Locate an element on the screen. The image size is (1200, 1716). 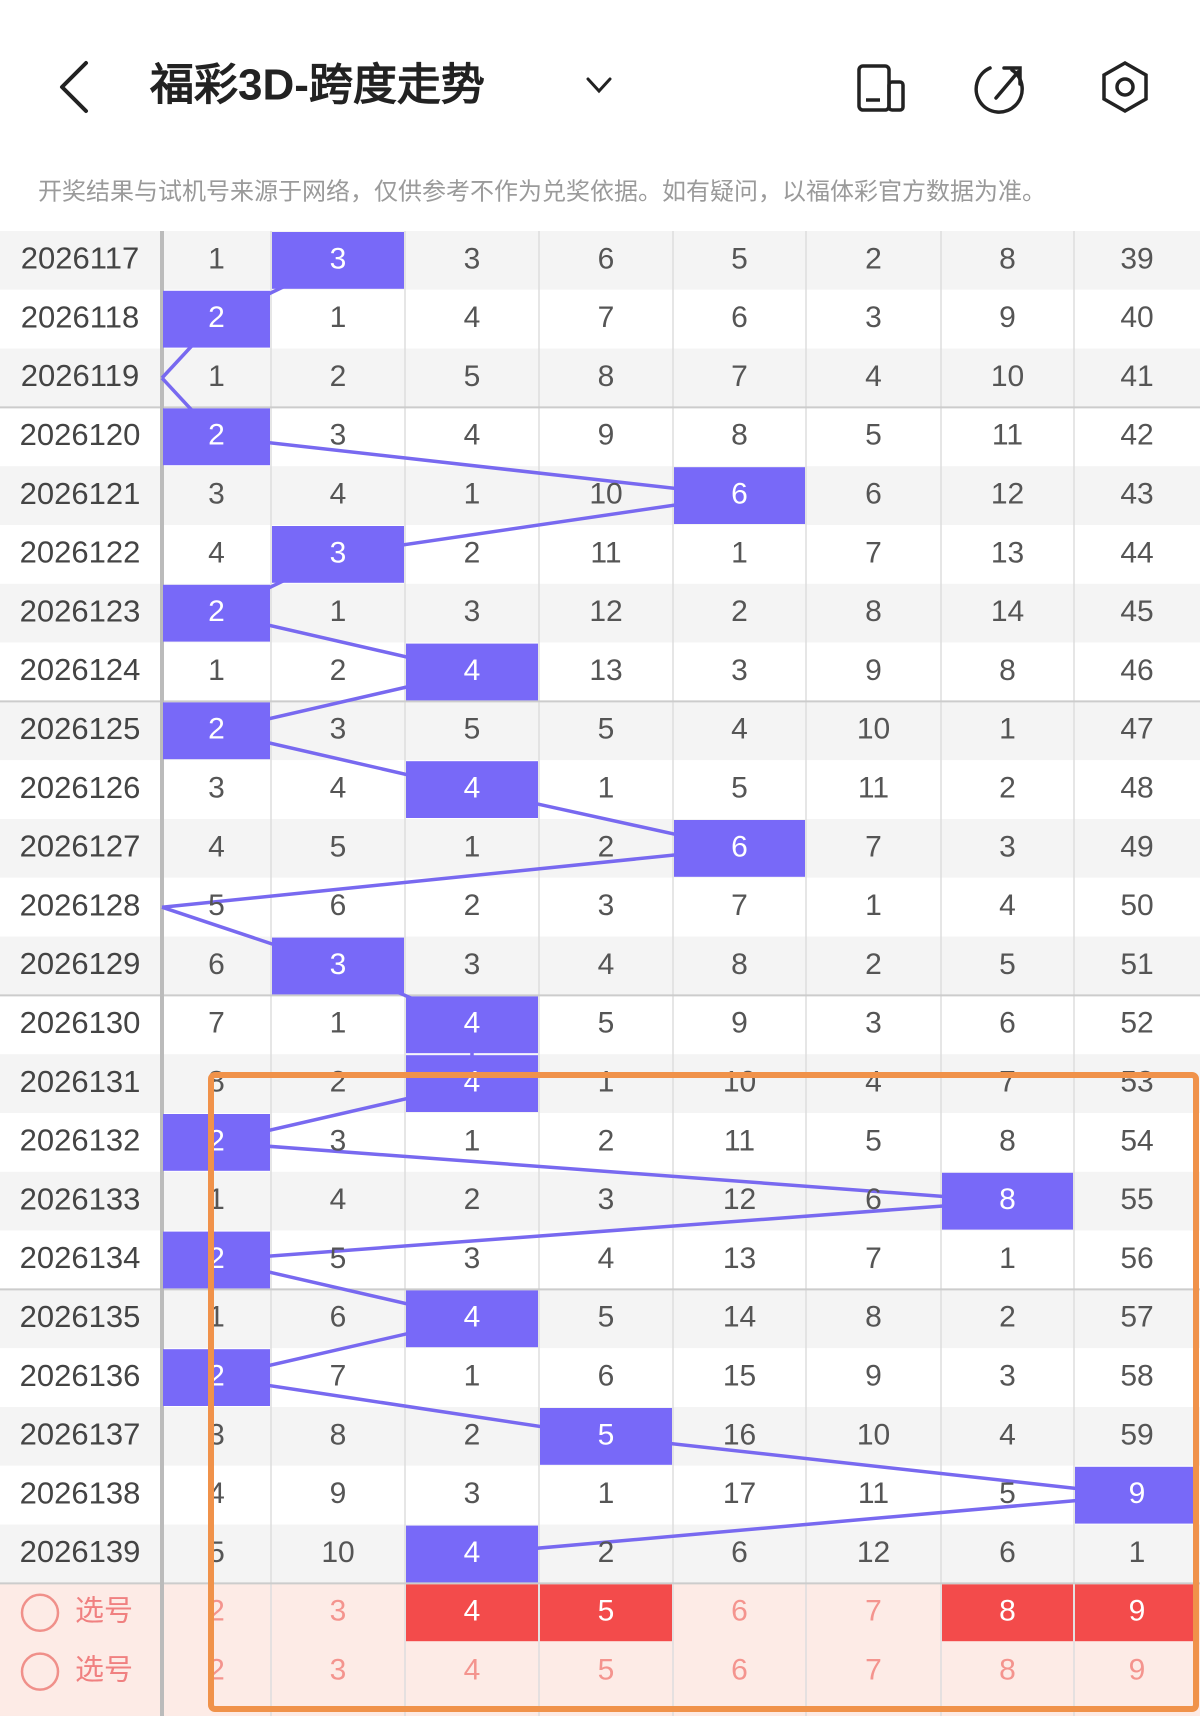
omission-value: 10 is located at coordinates (873, 729).